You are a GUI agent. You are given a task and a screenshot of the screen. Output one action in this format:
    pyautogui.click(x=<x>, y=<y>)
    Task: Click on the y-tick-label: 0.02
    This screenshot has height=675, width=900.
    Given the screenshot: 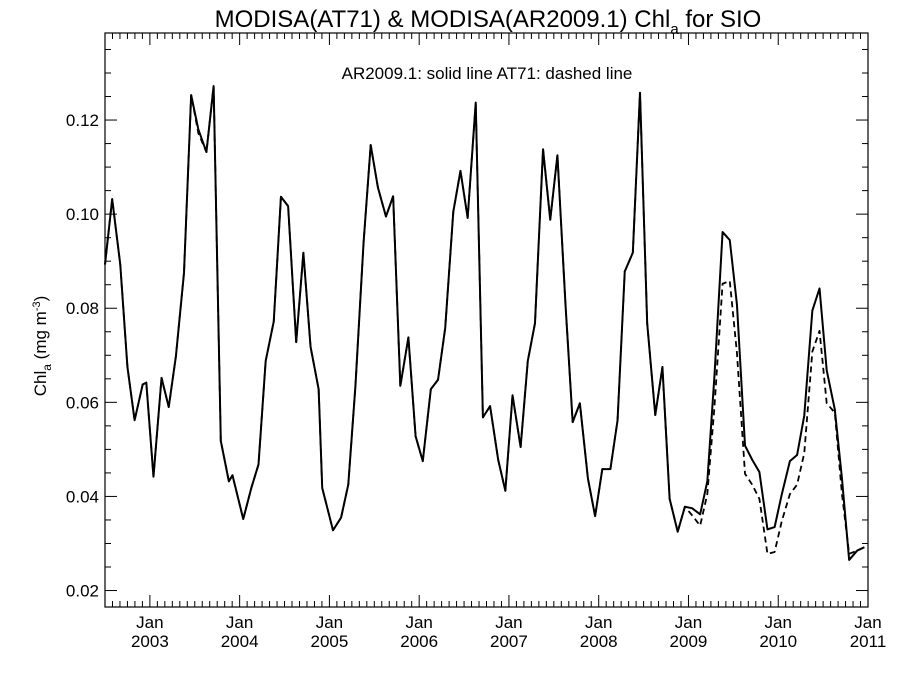 What is the action you would take?
    pyautogui.click(x=82, y=591)
    